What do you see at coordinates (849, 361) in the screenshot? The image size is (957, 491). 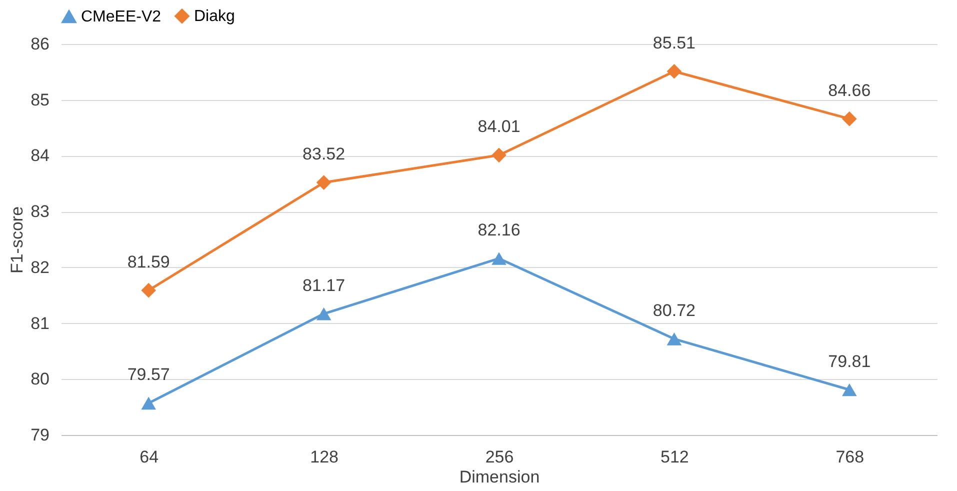 I see `data-label: 79.81` at bounding box center [849, 361].